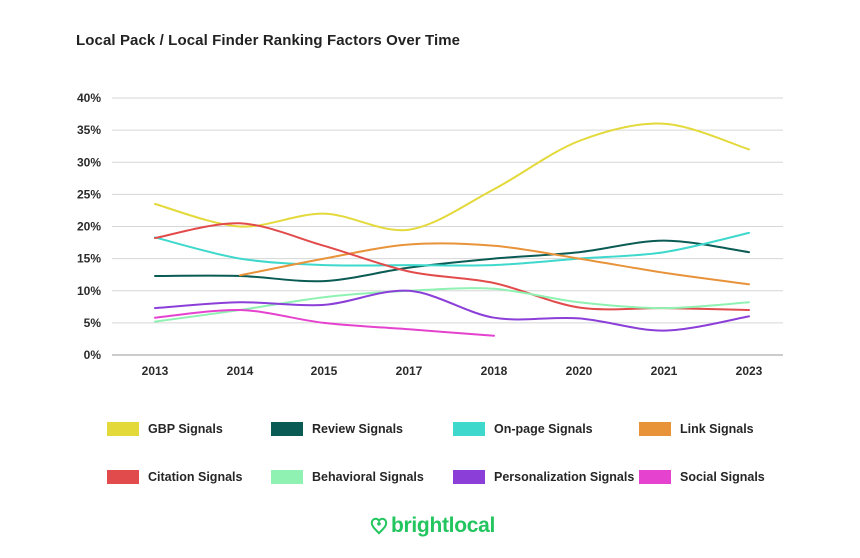 This screenshot has width=860, height=558. Describe the element at coordinates (89, 98) in the screenshot. I see `y-tick-label: 40%` at that location.